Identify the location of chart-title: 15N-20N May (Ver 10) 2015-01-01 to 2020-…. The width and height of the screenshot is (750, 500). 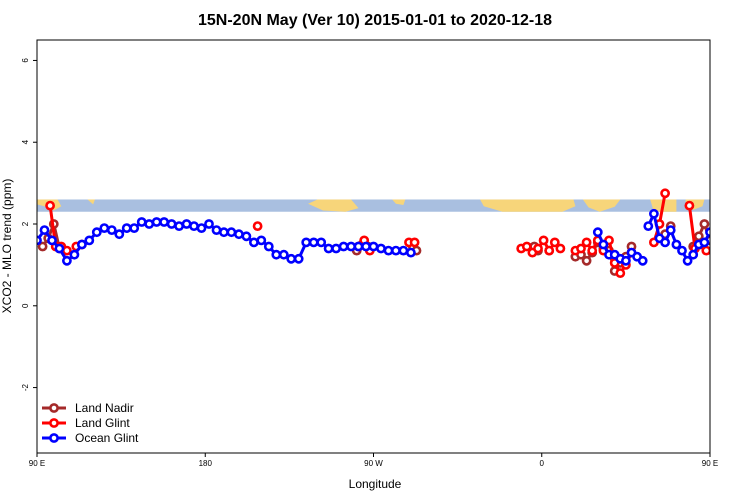
(375, 20).